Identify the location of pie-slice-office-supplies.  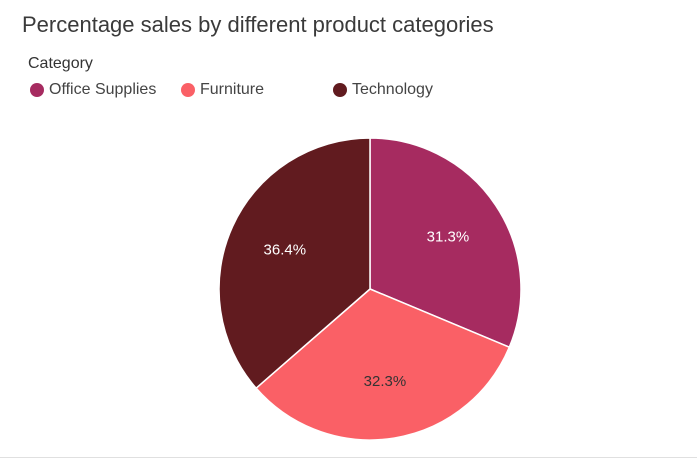
(445, 242).